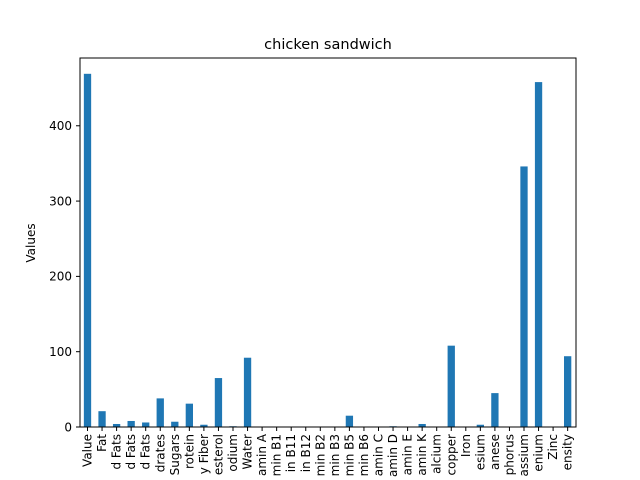 The image size is (640, 480). What do you see at coordinates (160, 453) in the screenshot?
I see `x-tick-label: drates` at bounding box center [160, 453].